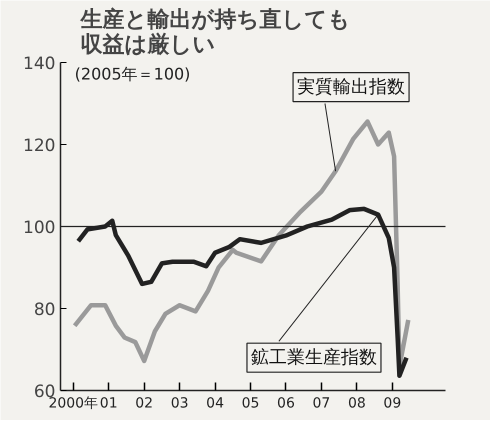  What do you see at coordinates (215, 404) in the screenshot?
I see `x-tick-label: 04` at bounding box center [215, 404].